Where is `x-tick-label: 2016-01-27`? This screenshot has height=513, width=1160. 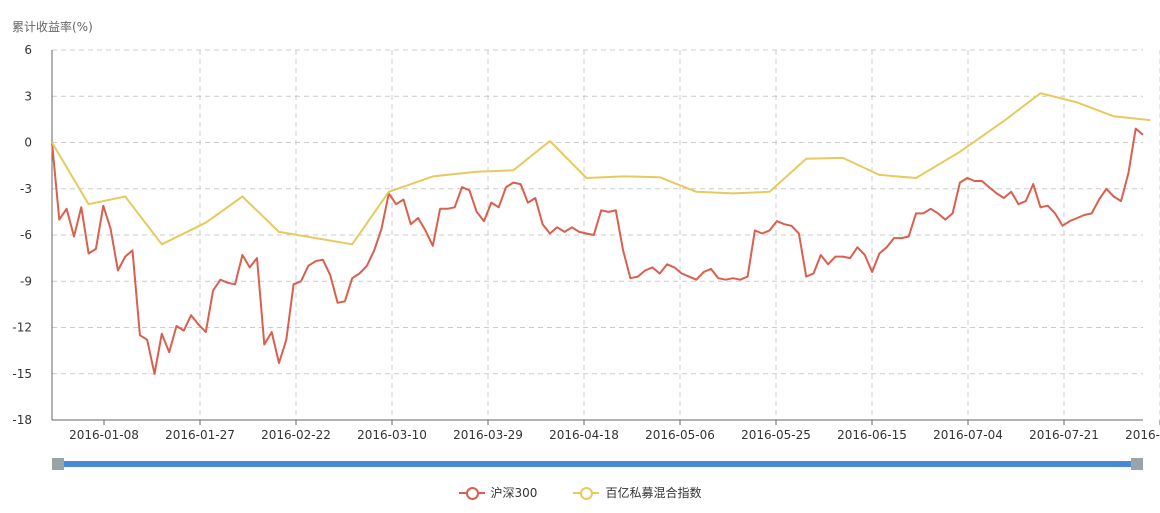
x-tick-label: 2016-01-27 is located at coordinates (200, 435).